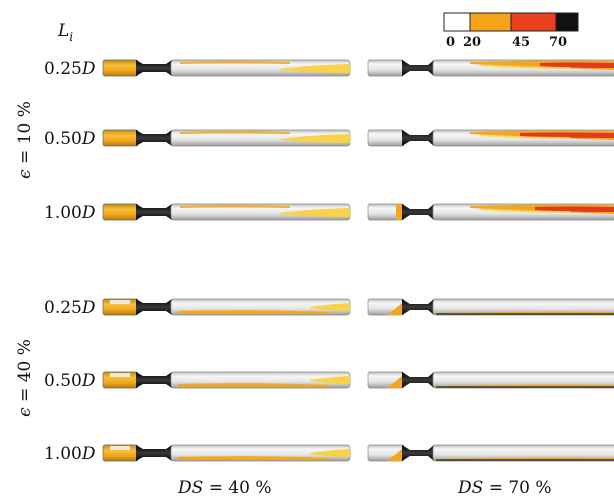  What do you see at coordinates (558, 42) in the screenshot?
I see `colorbar-tick-70: 70` at bounding box center [558, 42].